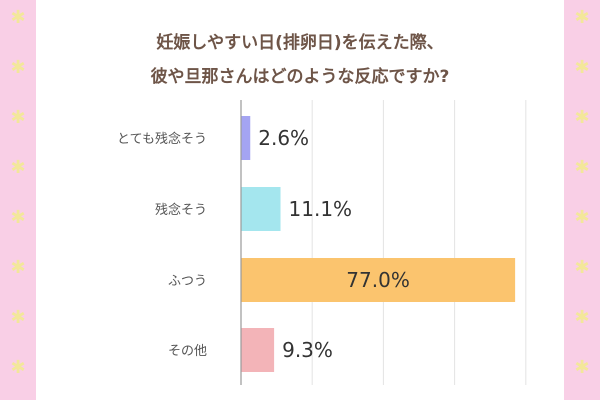 The image size is (600, 400). Describe the element at coordinates (307, 350) in the screenshot. I see `value-label-3: 9.3%` at that location.